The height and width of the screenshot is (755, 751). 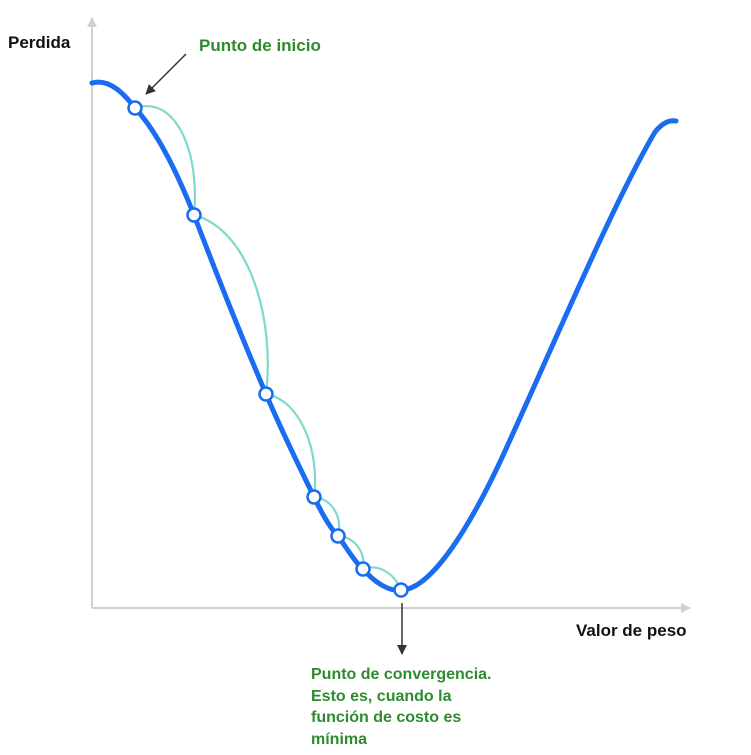 I want to click on start-point, so click(x=135, y=108).